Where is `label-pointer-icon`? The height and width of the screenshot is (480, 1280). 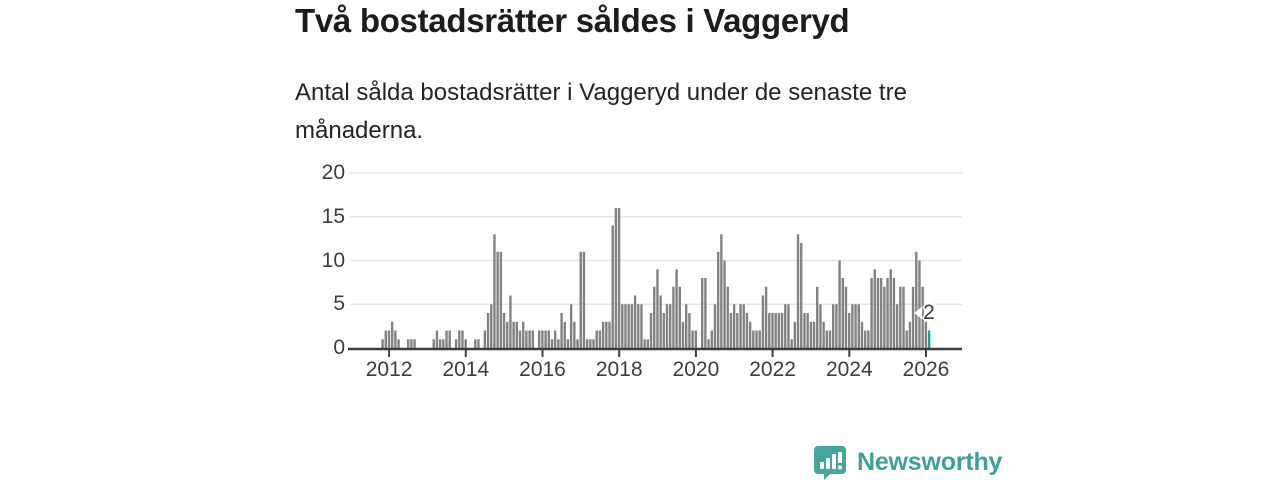 label-pointer-icon is located at coordinates (918, 312).